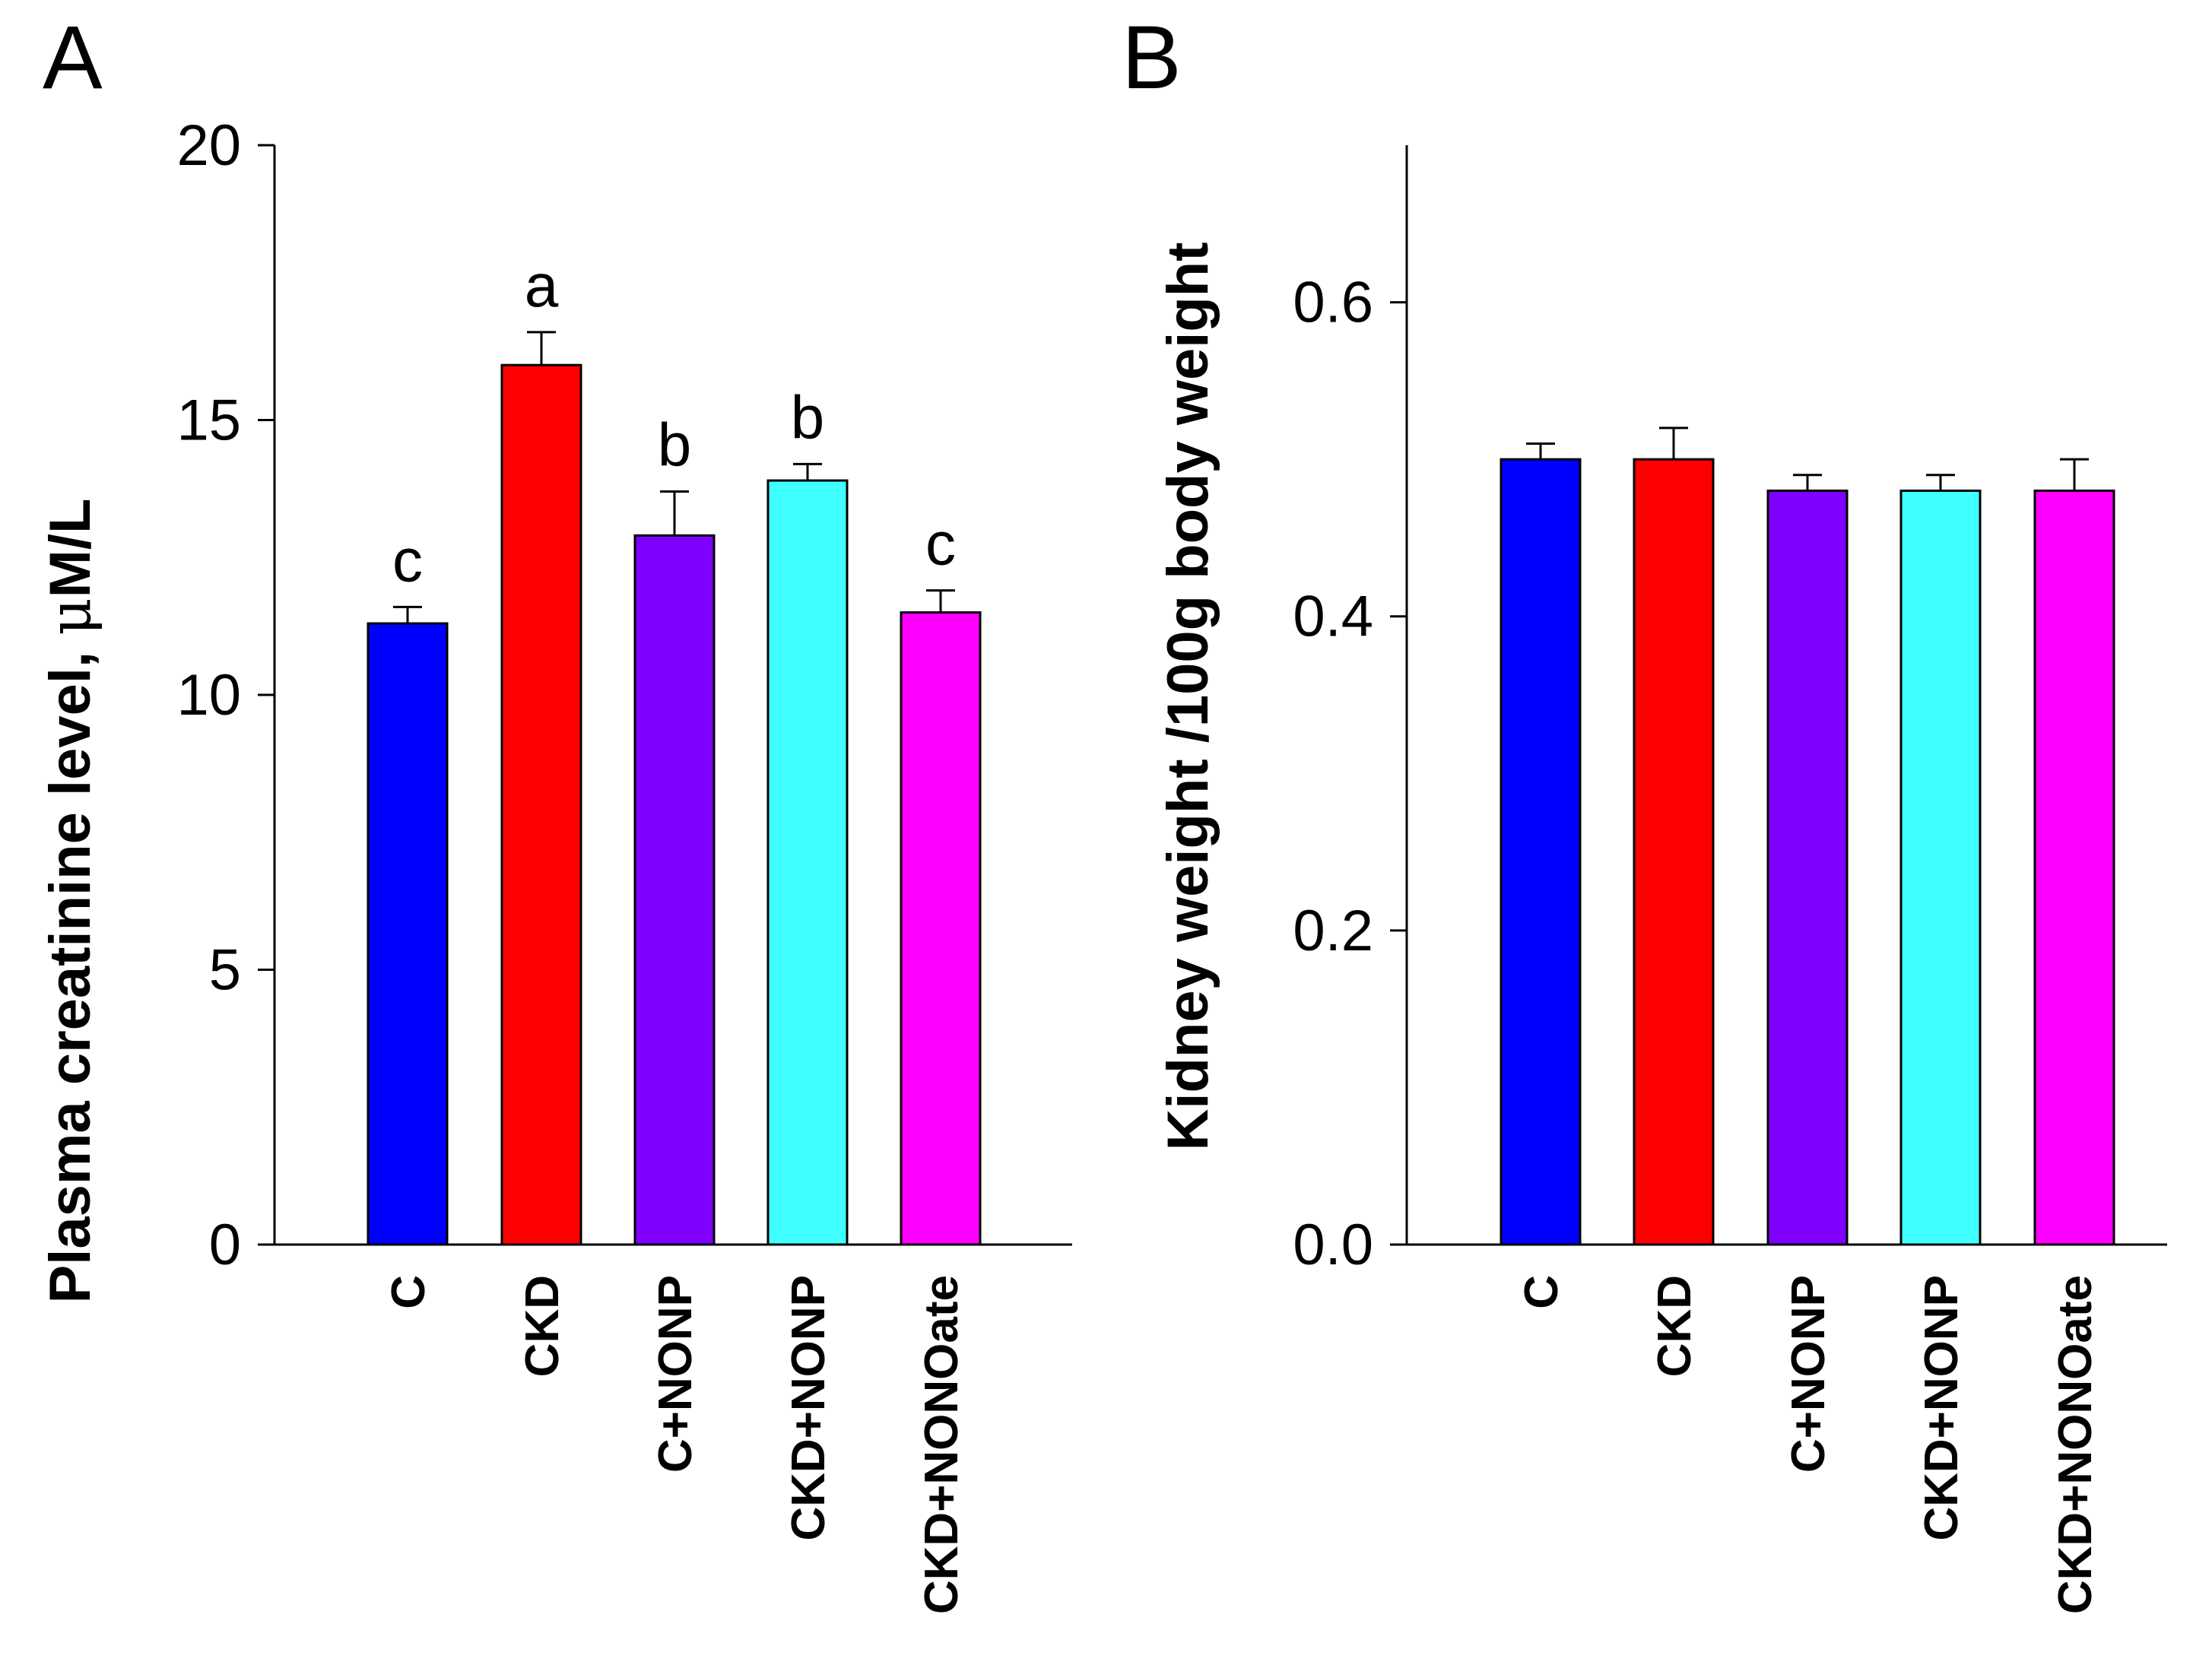 The width and height of the screenshot is (2212, 1665). I want to click on significance-label: a, so click(542, 285).